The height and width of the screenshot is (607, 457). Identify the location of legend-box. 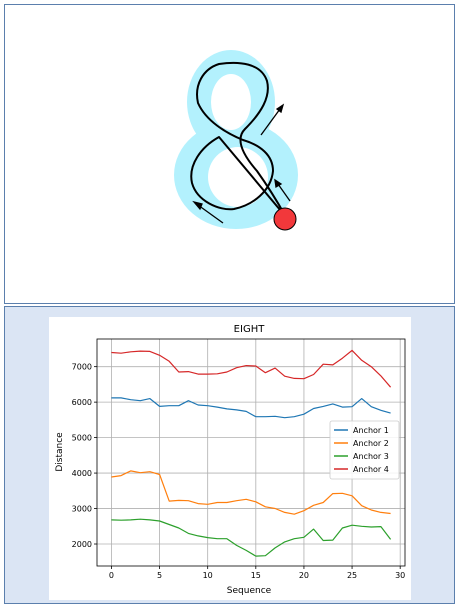
(364, 450).